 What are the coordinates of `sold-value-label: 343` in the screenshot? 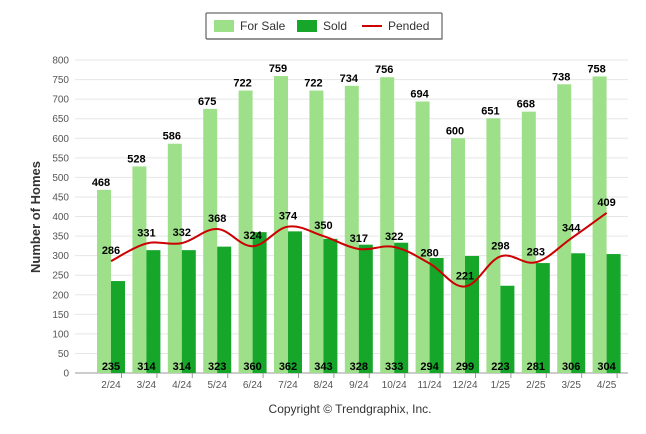 It's located at (323, 367).